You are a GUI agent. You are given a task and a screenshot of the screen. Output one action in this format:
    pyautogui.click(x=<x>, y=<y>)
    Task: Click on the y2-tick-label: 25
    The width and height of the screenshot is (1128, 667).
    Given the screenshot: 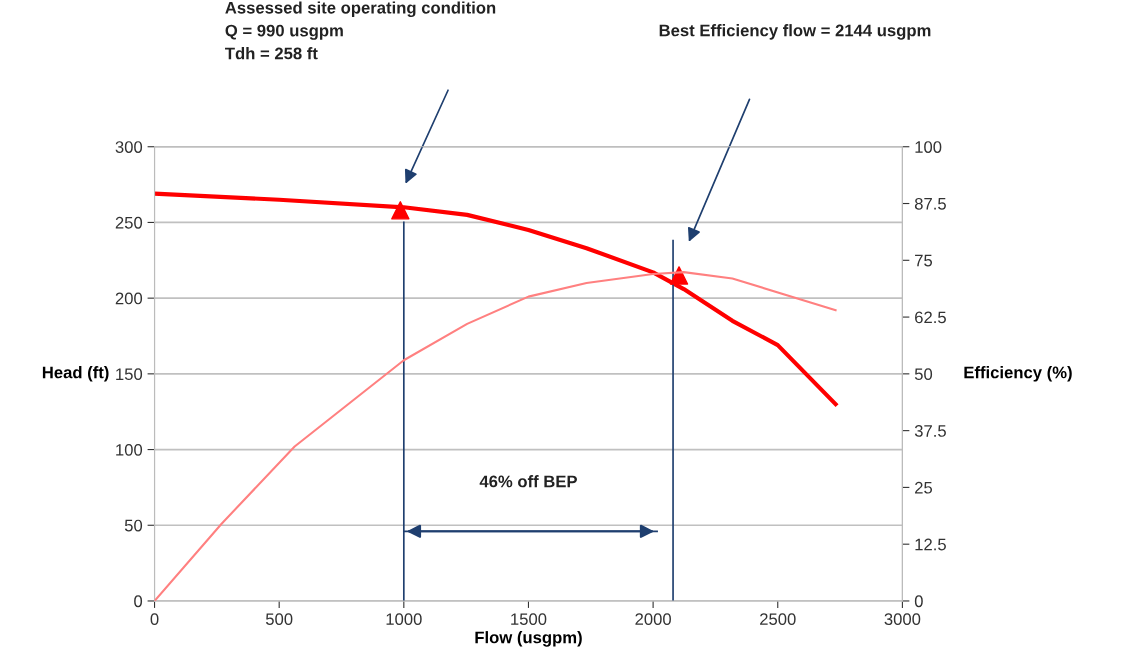 What is the action you would take?
    pyautogui.click(x=924, y=487)
    